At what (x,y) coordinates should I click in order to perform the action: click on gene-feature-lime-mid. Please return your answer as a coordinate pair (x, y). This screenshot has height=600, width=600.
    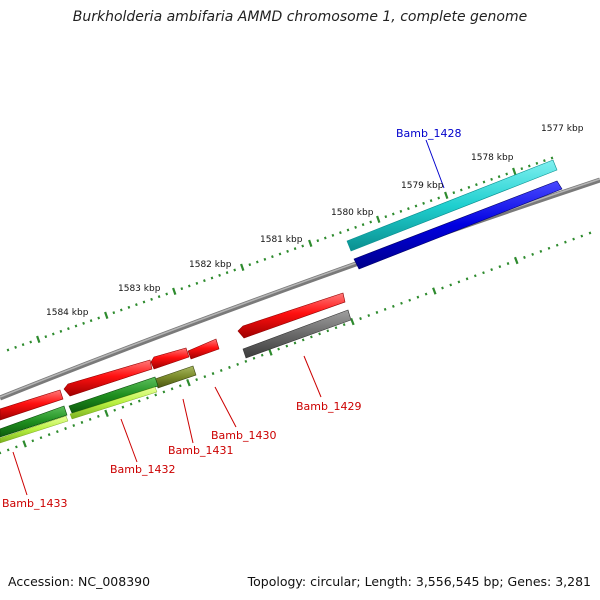
    Looking at the image, I should click on (113, 403).